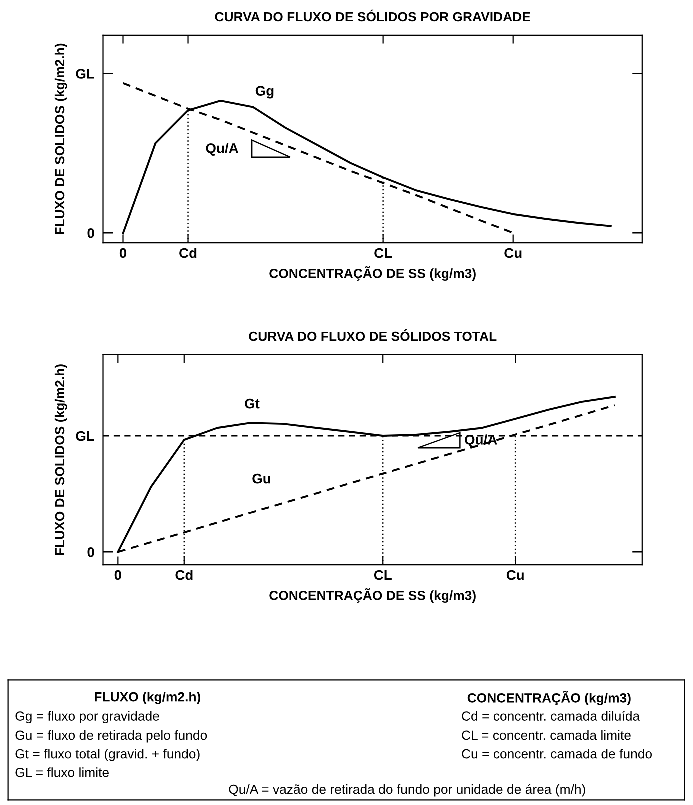 This screenshot has width=693, height=805. Describe the element at coordinates (265, 92) in the screenshot. I see `series-label: Gg` at that location.